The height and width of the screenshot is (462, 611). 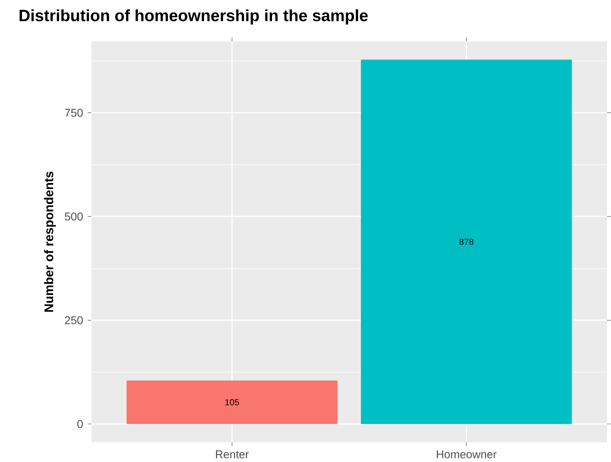 I want to click on data-label: 105, so click(x=232, y=402).